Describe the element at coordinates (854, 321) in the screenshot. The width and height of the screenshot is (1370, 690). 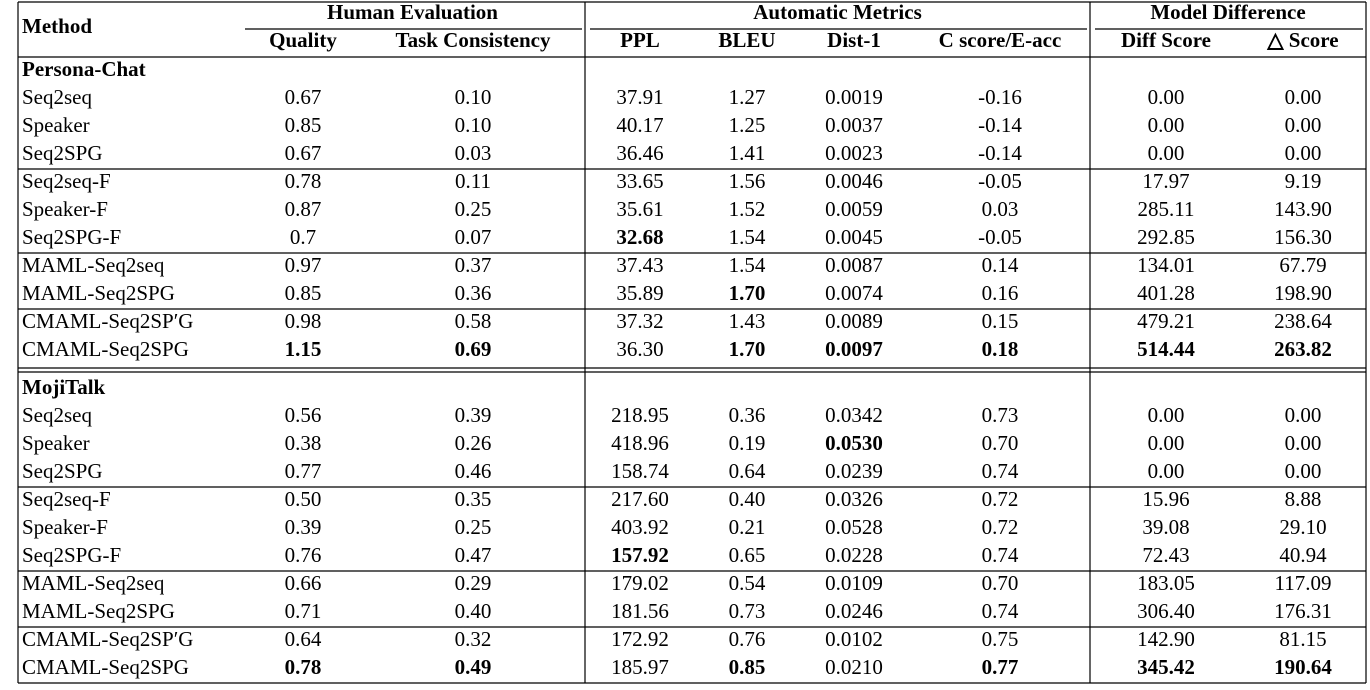
I see `cell: 0.0089` at that location.